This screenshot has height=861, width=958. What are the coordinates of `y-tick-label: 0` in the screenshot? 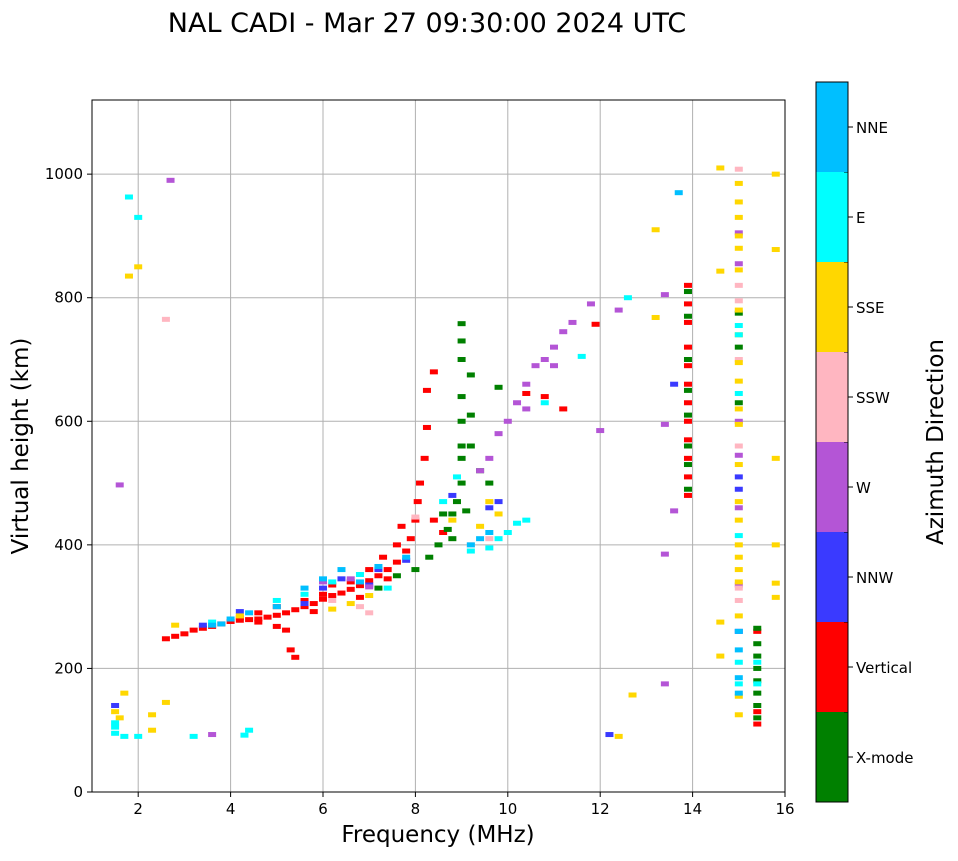 It's located at (78, 792).